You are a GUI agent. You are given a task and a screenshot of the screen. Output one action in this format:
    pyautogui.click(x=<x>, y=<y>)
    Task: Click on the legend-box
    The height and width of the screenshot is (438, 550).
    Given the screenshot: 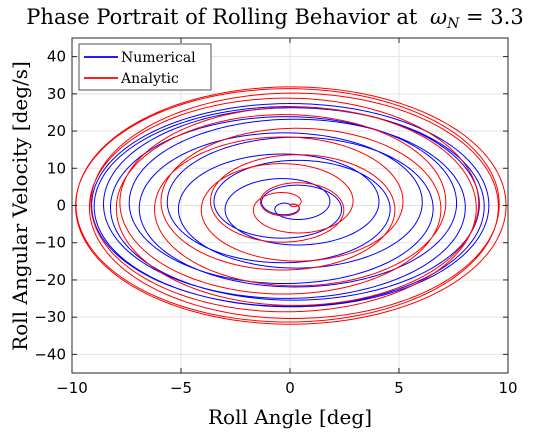 What is the action you would take?
    pyautogui.click(x=145, y=67)
    